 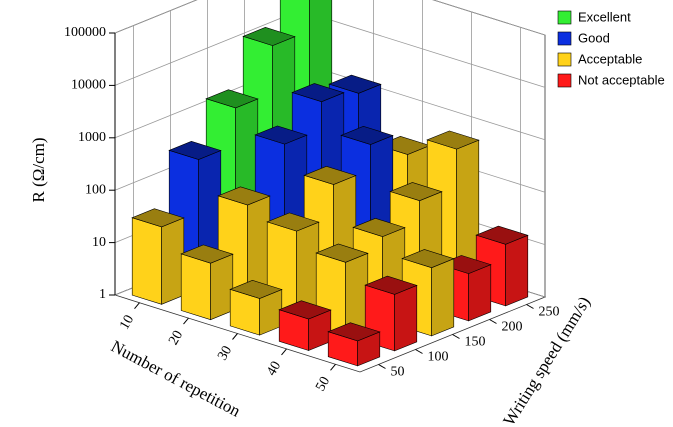 What do you see at coordinates (512, 327) in the screenshot?
I see `y-tick-label: 200` at bounding box center [512, 327].